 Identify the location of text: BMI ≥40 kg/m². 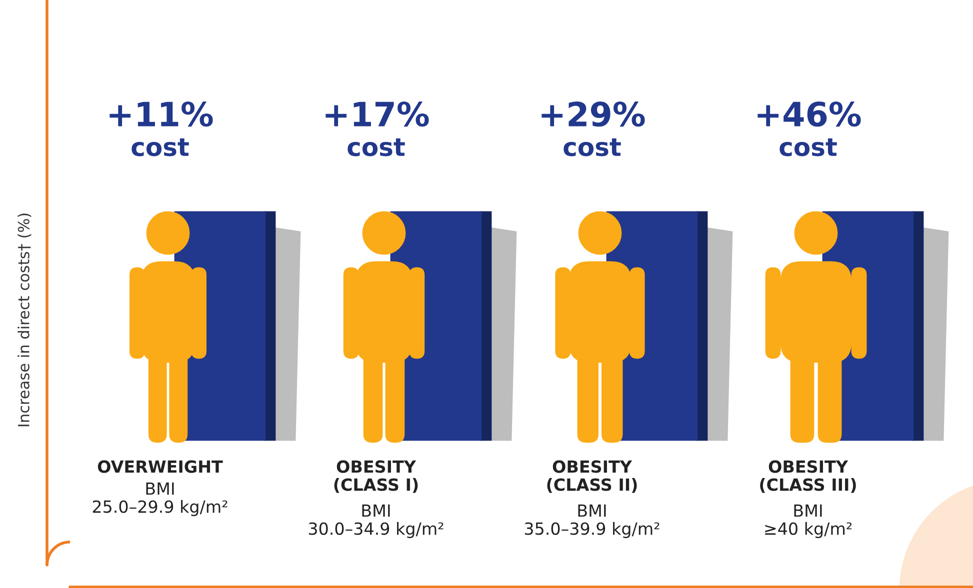
(808, 521).